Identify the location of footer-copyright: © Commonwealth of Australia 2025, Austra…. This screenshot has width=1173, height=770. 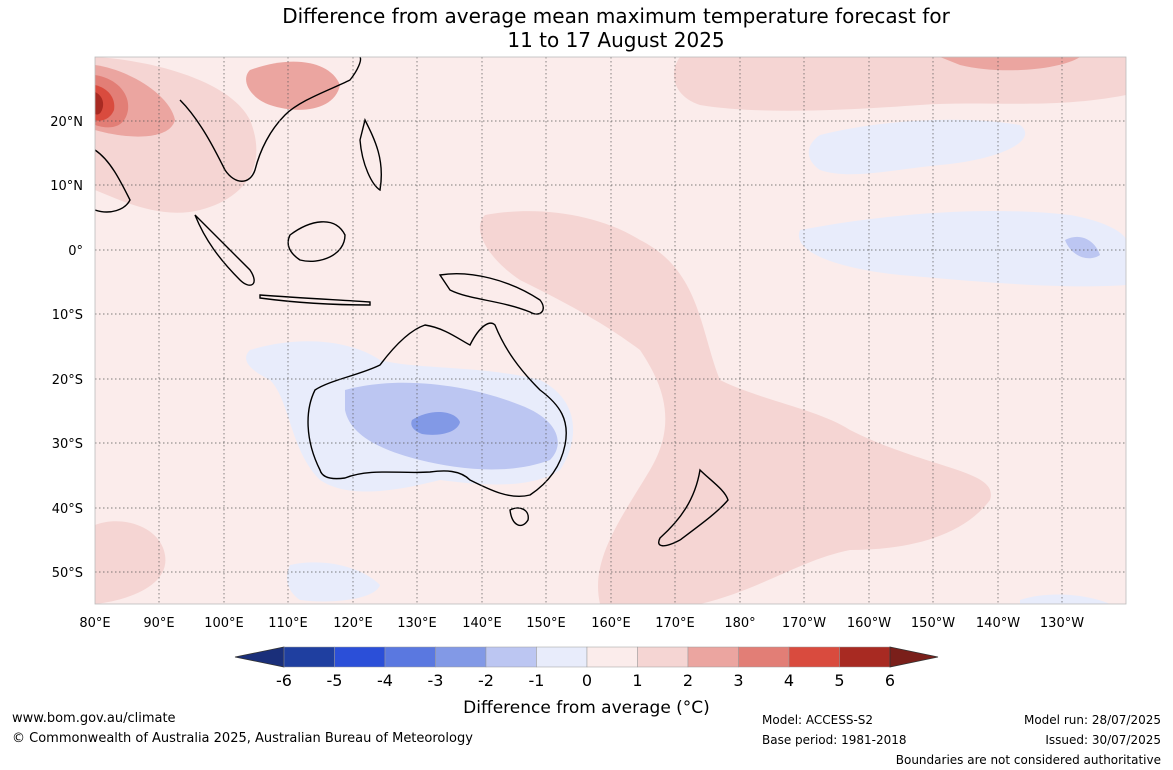
(242, 738).